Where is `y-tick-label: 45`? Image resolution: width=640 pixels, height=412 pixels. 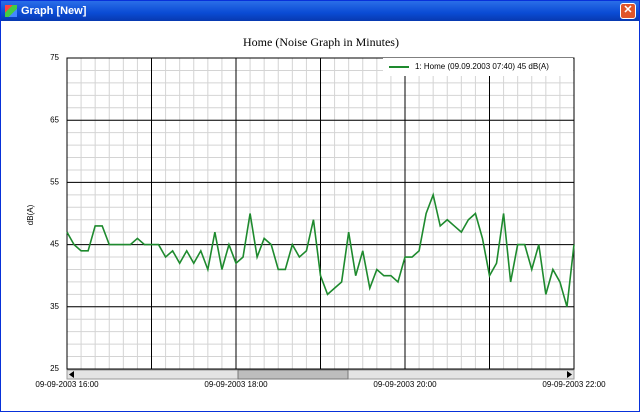 y-tick-label: 45 is located at coordinates (54, 244).